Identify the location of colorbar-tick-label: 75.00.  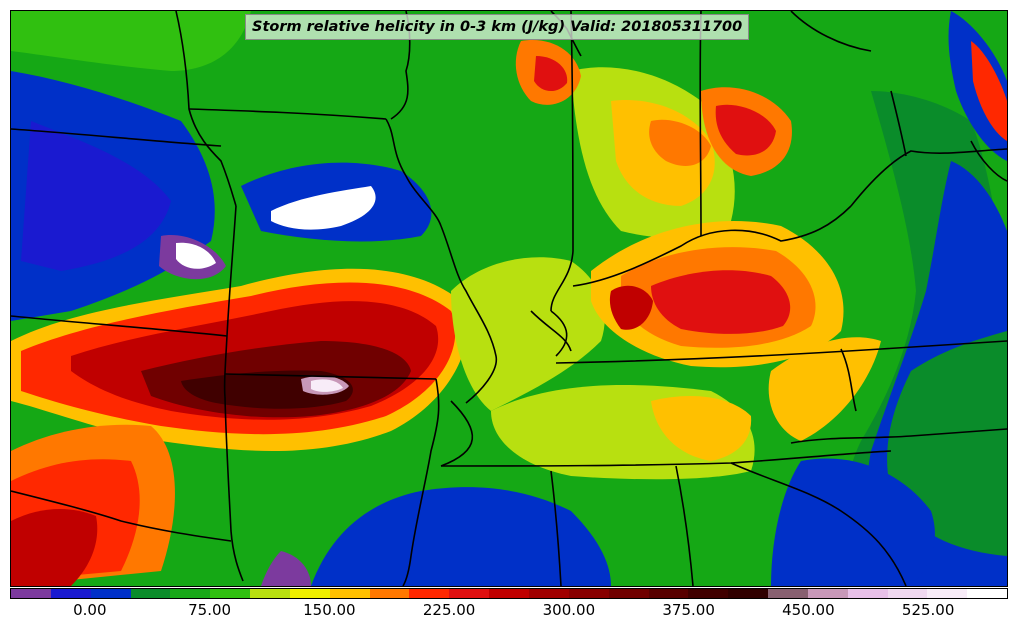
(210, 610).